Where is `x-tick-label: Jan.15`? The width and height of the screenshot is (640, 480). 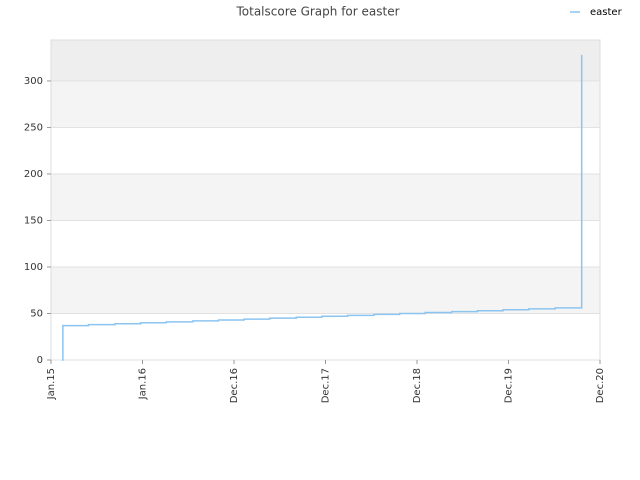
x-tick-label: Jan.15 is located at coordinates (51, 384).